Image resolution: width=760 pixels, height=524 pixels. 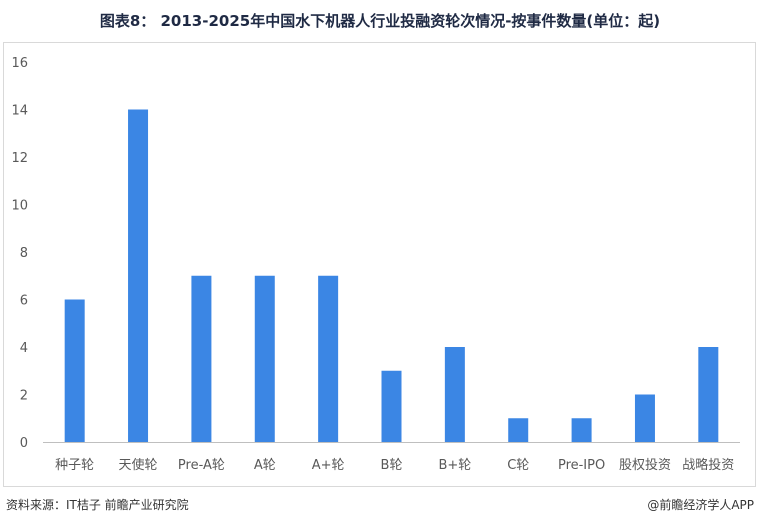 What do you see at coordinates (19, 63) in the screenshot?
I see `y-tick-label: 16` at bounding box center [19, 63].